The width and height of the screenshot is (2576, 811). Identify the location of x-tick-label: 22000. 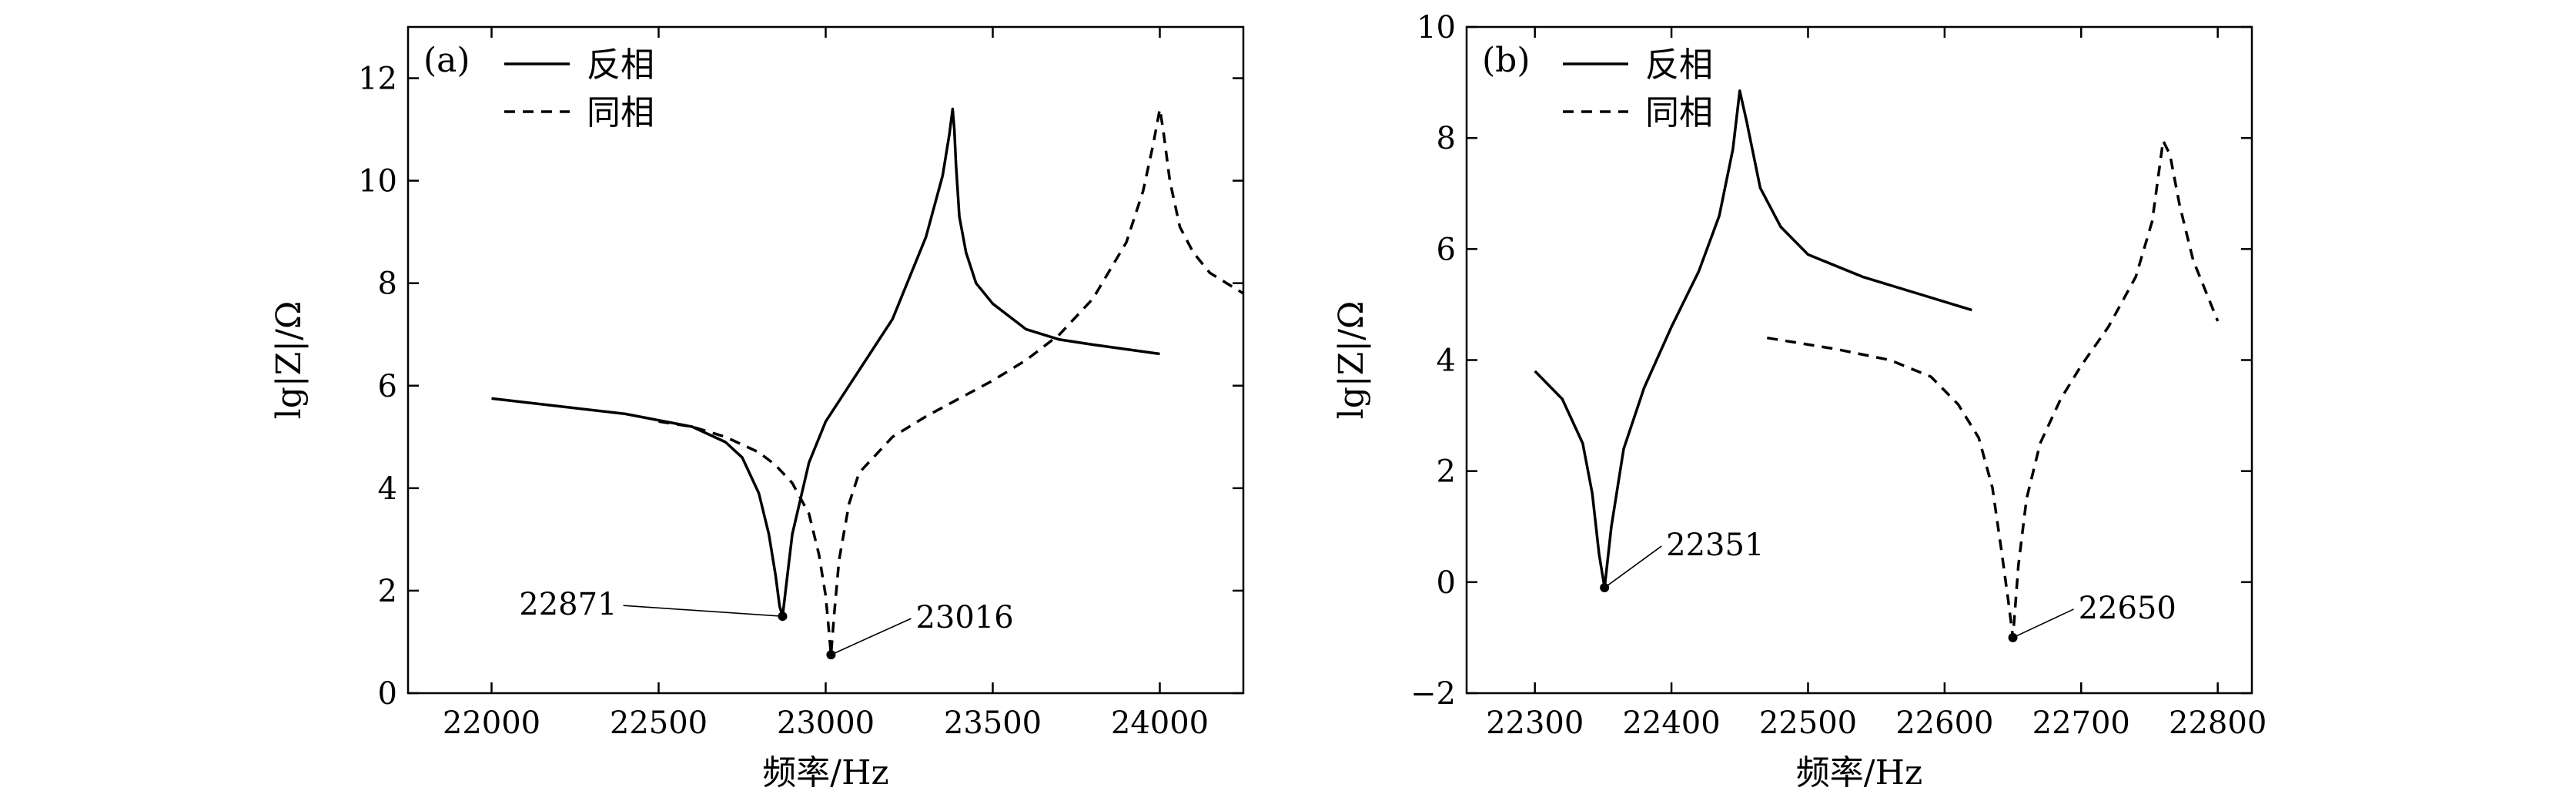
(492, 723).